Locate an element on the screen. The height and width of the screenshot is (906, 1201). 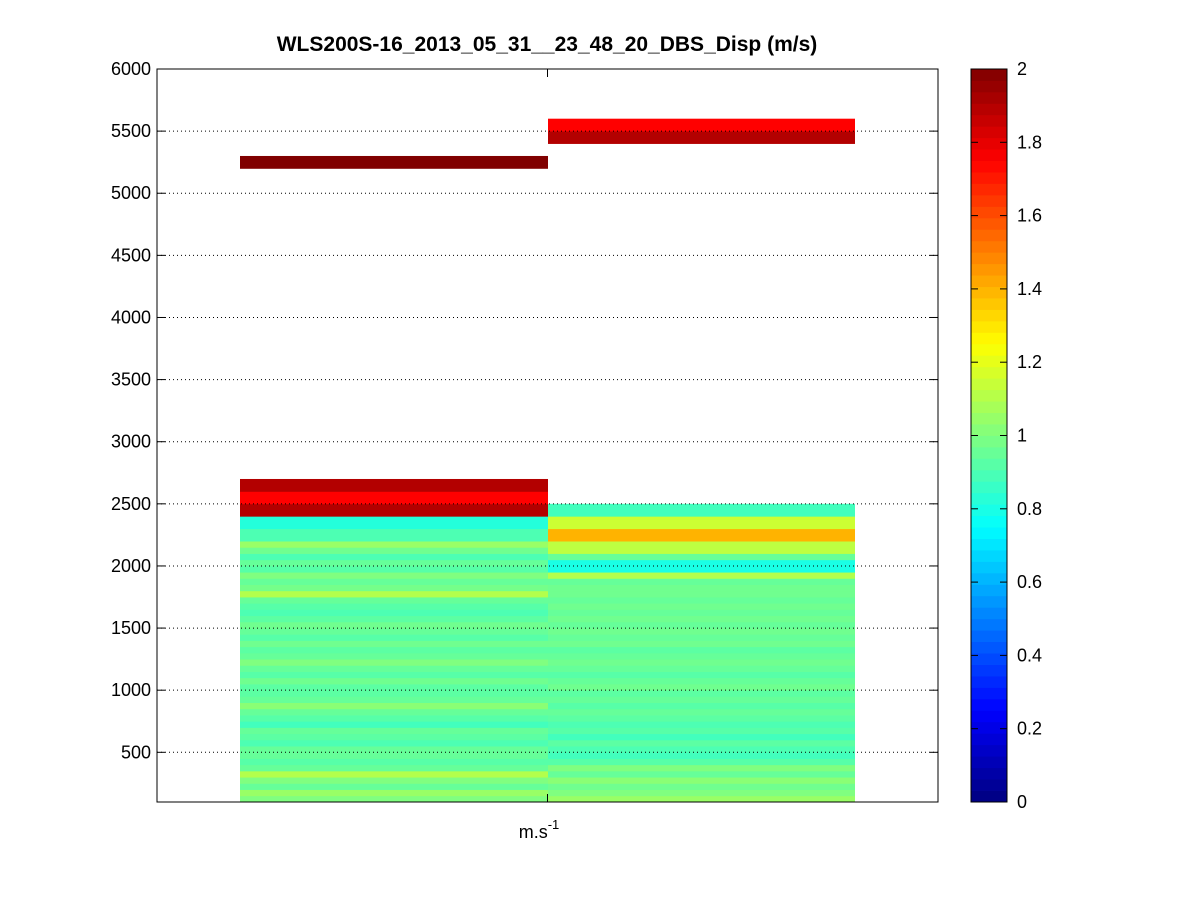
colorbar-tick-label: 1.8 is located at coordinates (1029, 142).